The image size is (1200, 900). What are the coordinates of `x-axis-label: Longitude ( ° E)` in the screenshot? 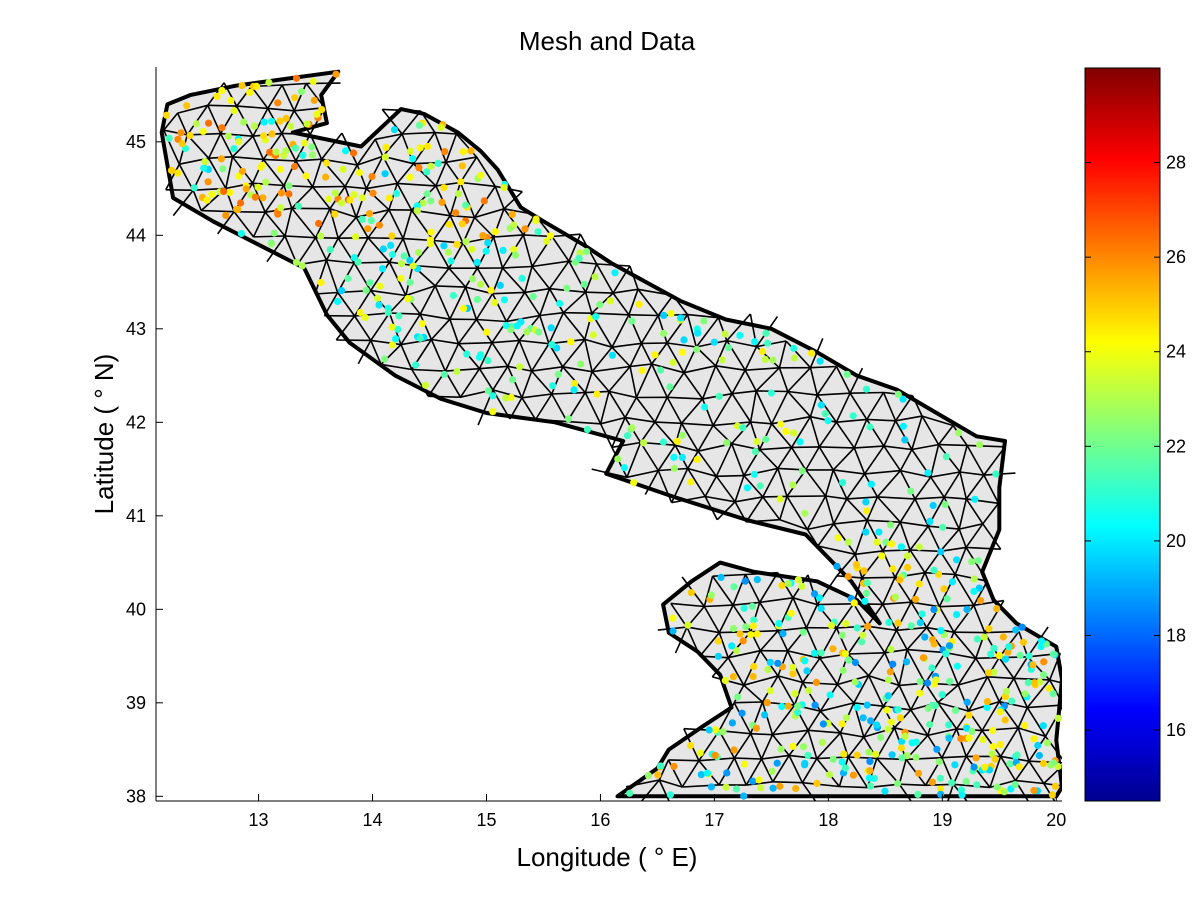 It's located at (607, 857).